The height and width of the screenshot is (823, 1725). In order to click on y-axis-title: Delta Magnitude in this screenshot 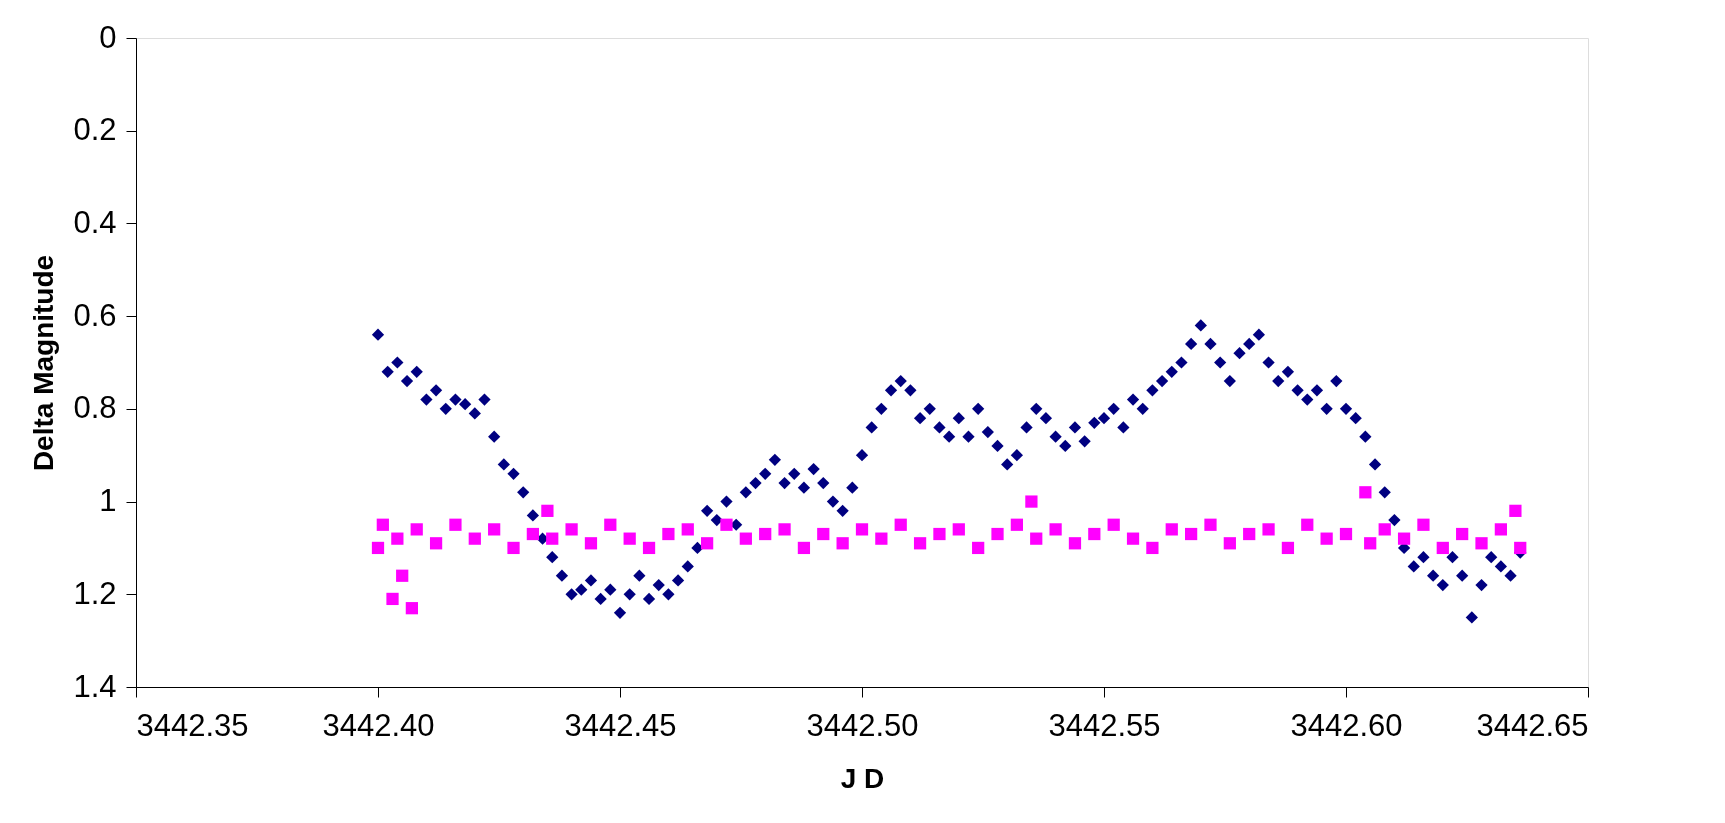, I will do `click(44, 363)`.